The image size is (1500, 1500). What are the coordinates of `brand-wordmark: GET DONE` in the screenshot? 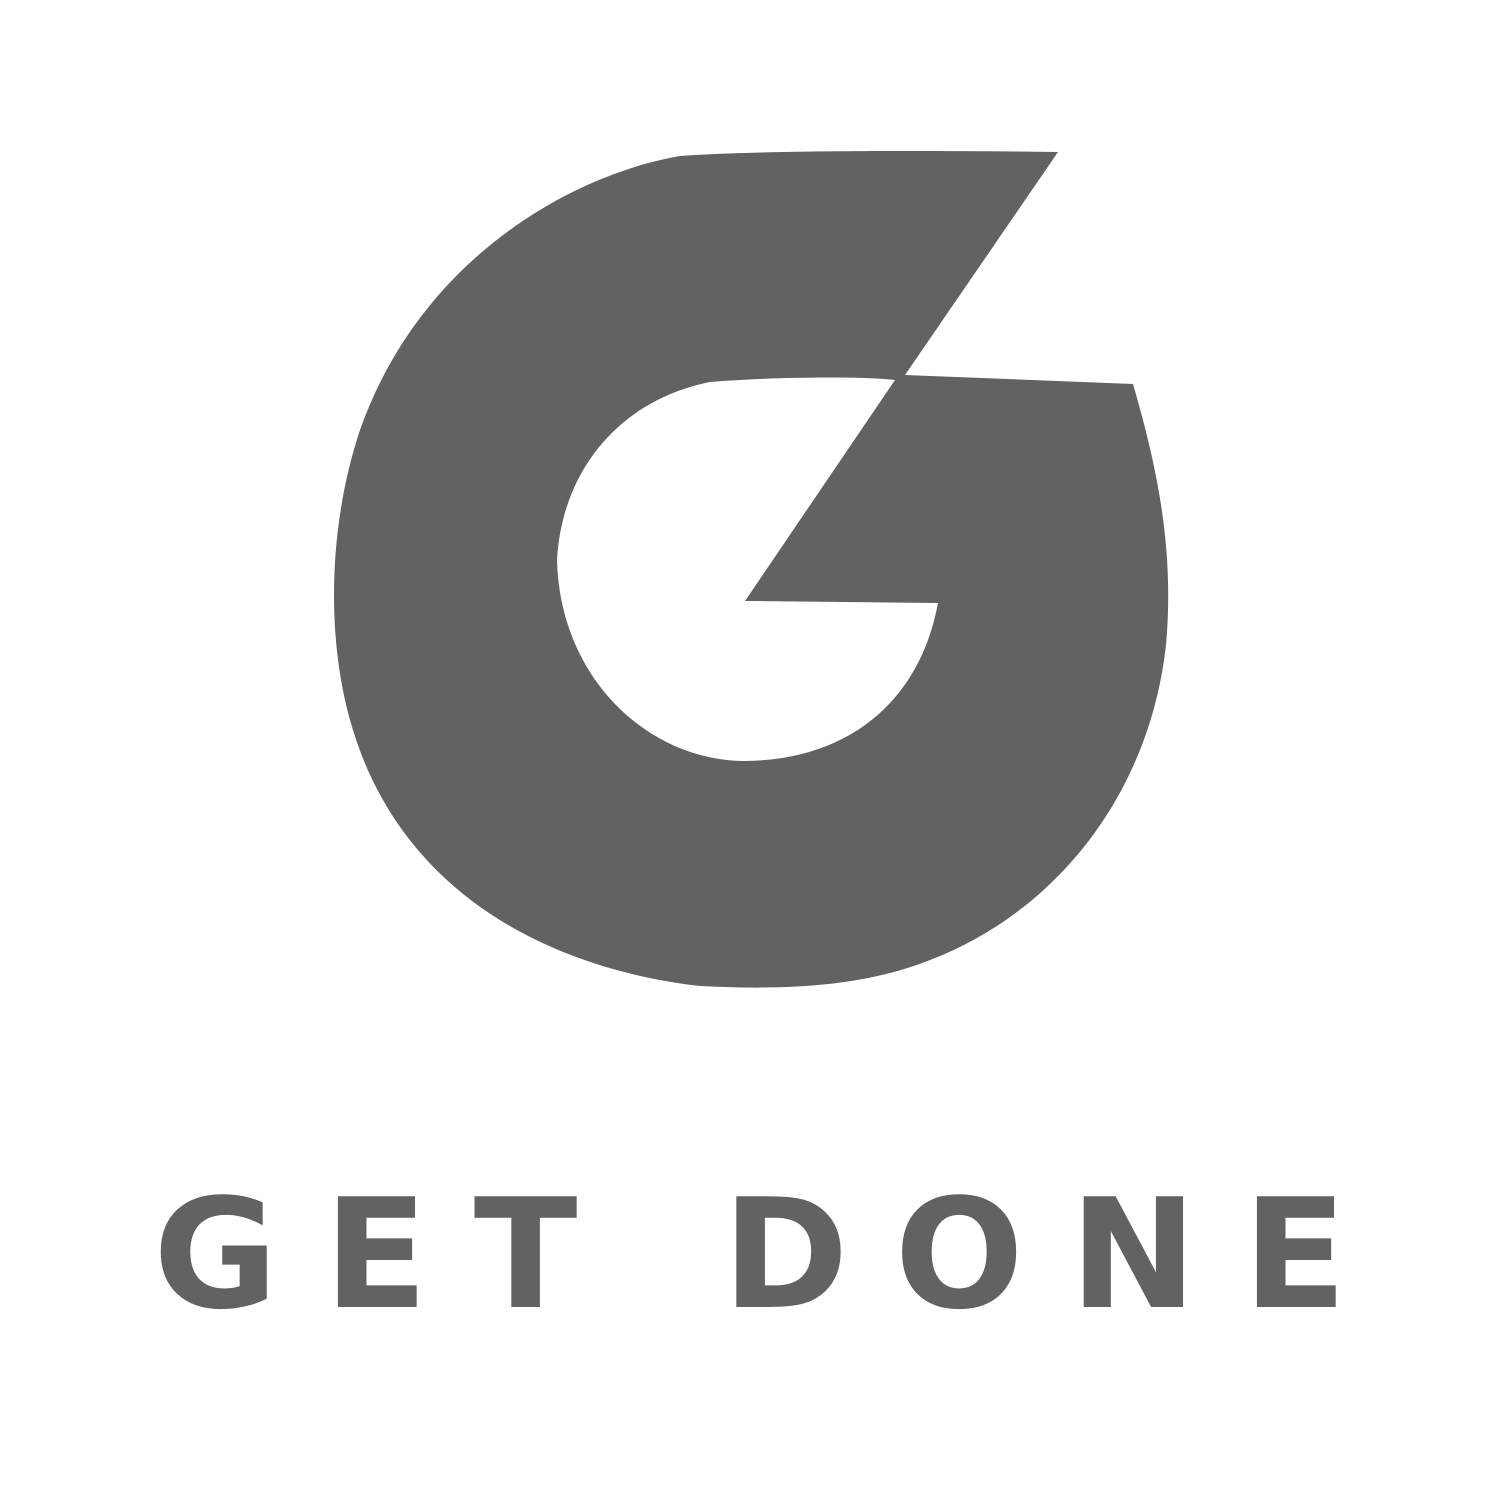 It's located at (773, 1254).